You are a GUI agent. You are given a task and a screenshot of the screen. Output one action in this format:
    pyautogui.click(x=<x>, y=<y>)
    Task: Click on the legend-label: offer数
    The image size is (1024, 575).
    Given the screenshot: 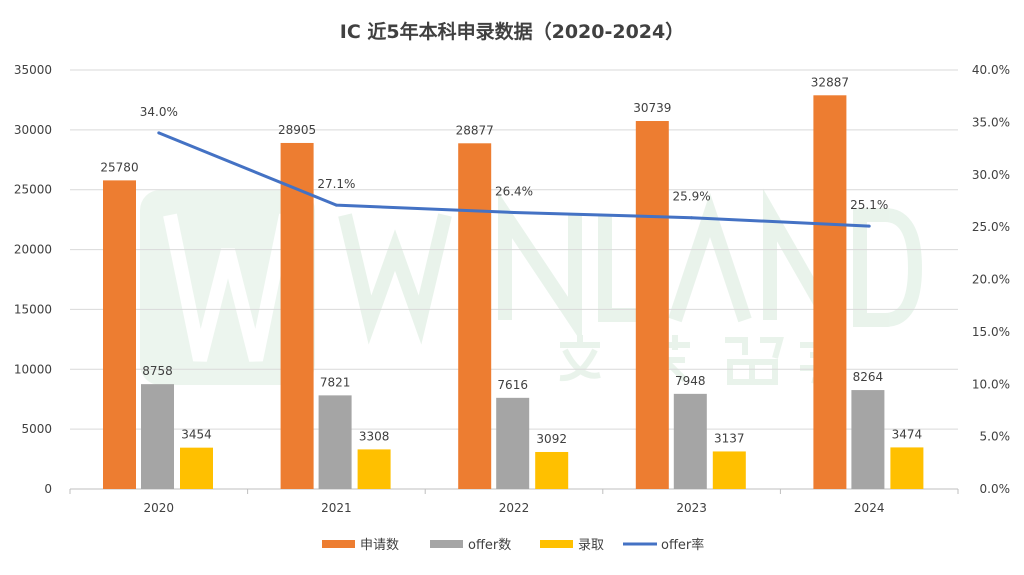 What is the action you would take?
    pyautogui.click(x=489, y=545)
    